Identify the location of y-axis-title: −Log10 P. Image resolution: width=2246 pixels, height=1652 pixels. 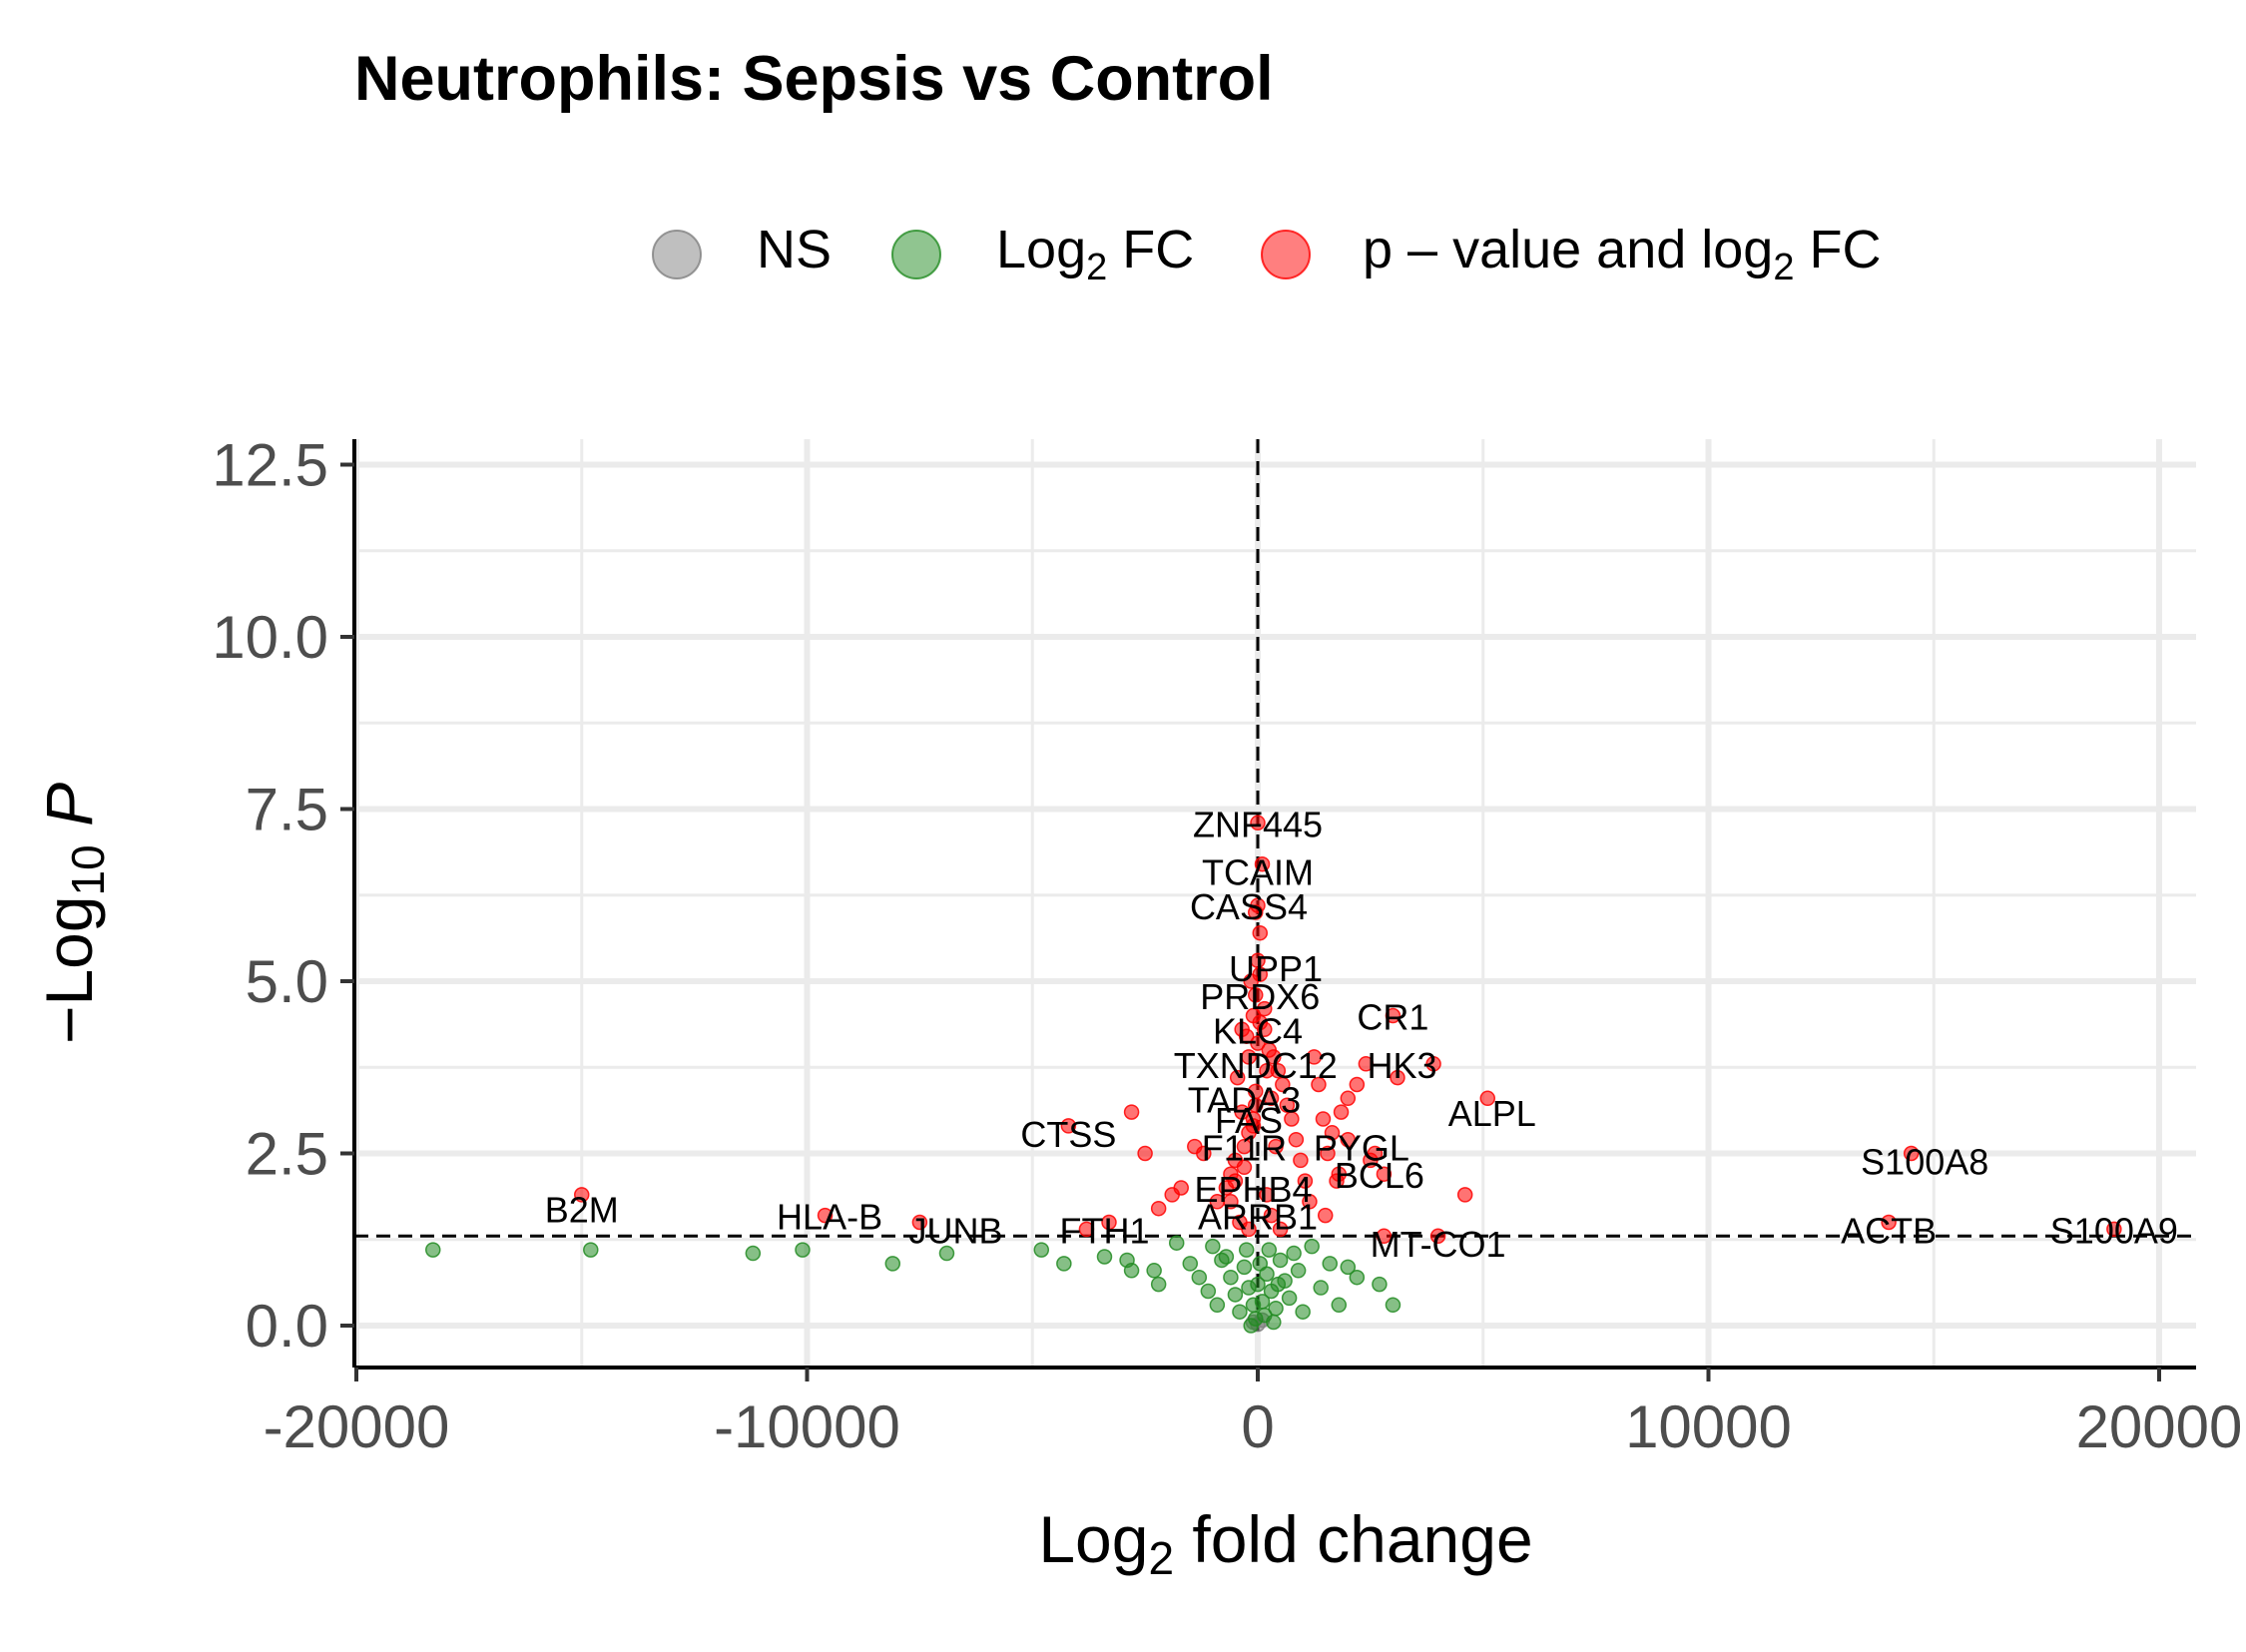
(73, 913).